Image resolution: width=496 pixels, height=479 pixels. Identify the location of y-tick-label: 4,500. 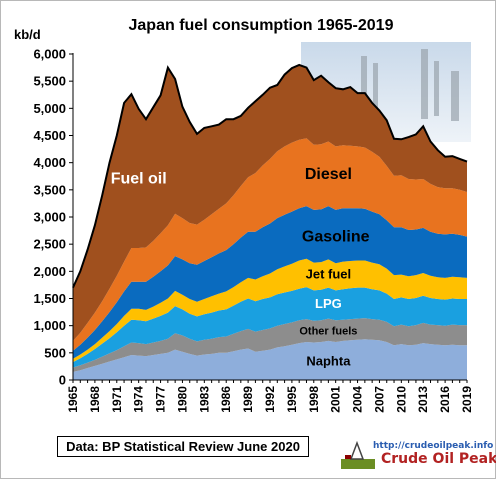
(49, 135).